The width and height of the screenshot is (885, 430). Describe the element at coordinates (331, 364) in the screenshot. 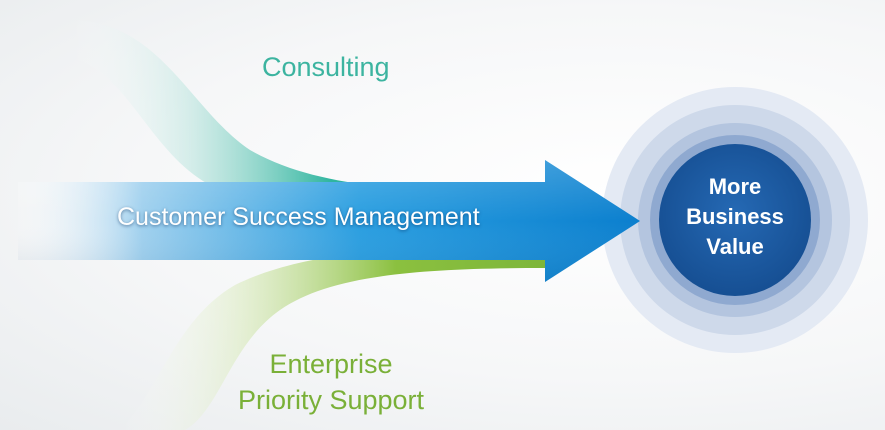

I see `enterprise-support-line-1: Enterprise` at that location.